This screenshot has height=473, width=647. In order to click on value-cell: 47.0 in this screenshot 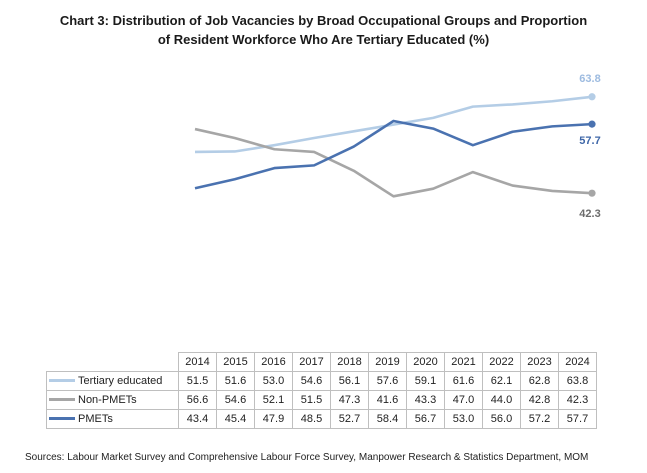, I will do `click(463, 400)`.